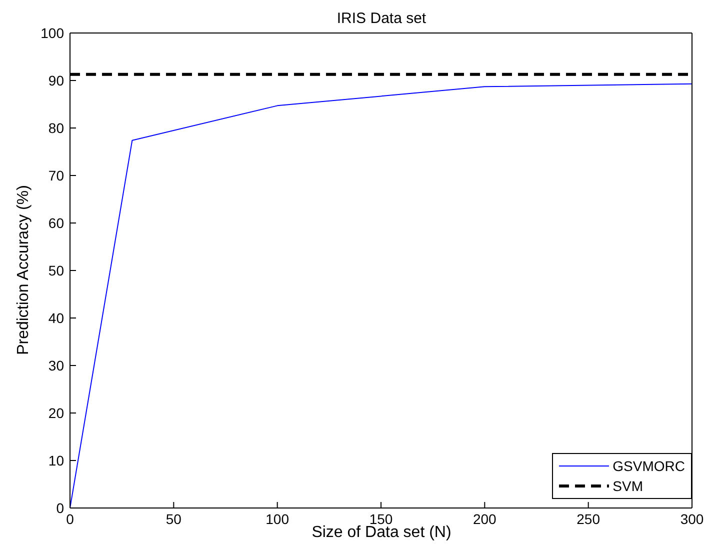 This screenshot has height=556, width=708. Describe the element at coordinates (381, 518) in the screenshot. I see `x-tick-label: 150` at that location.